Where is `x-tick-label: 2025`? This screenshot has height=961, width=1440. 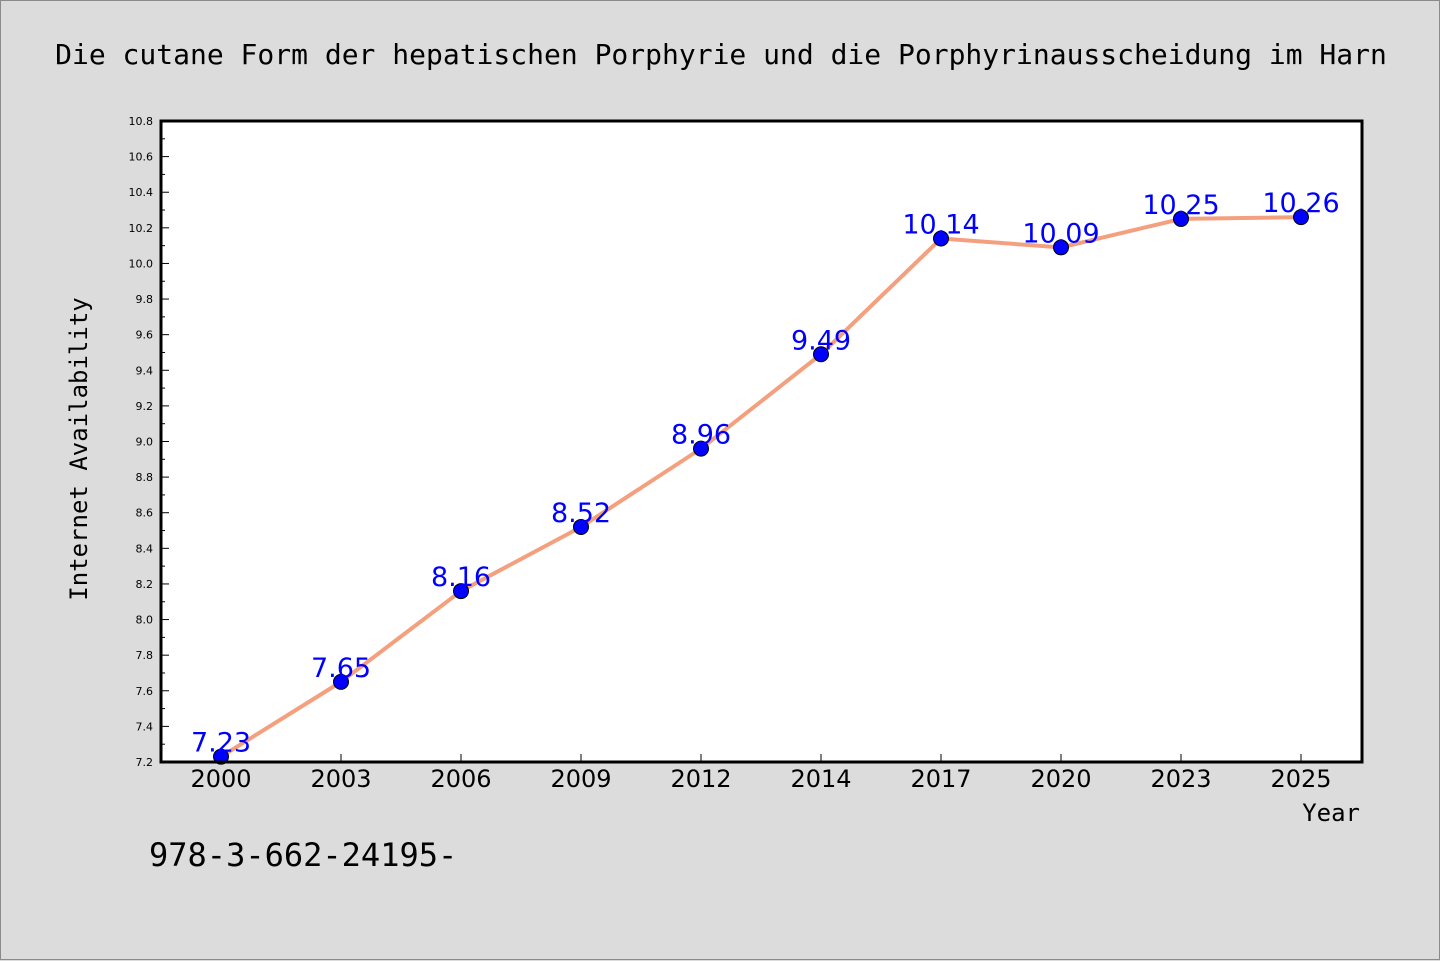 x-tick-label: 2025 is located at coordinates (1300, 779).